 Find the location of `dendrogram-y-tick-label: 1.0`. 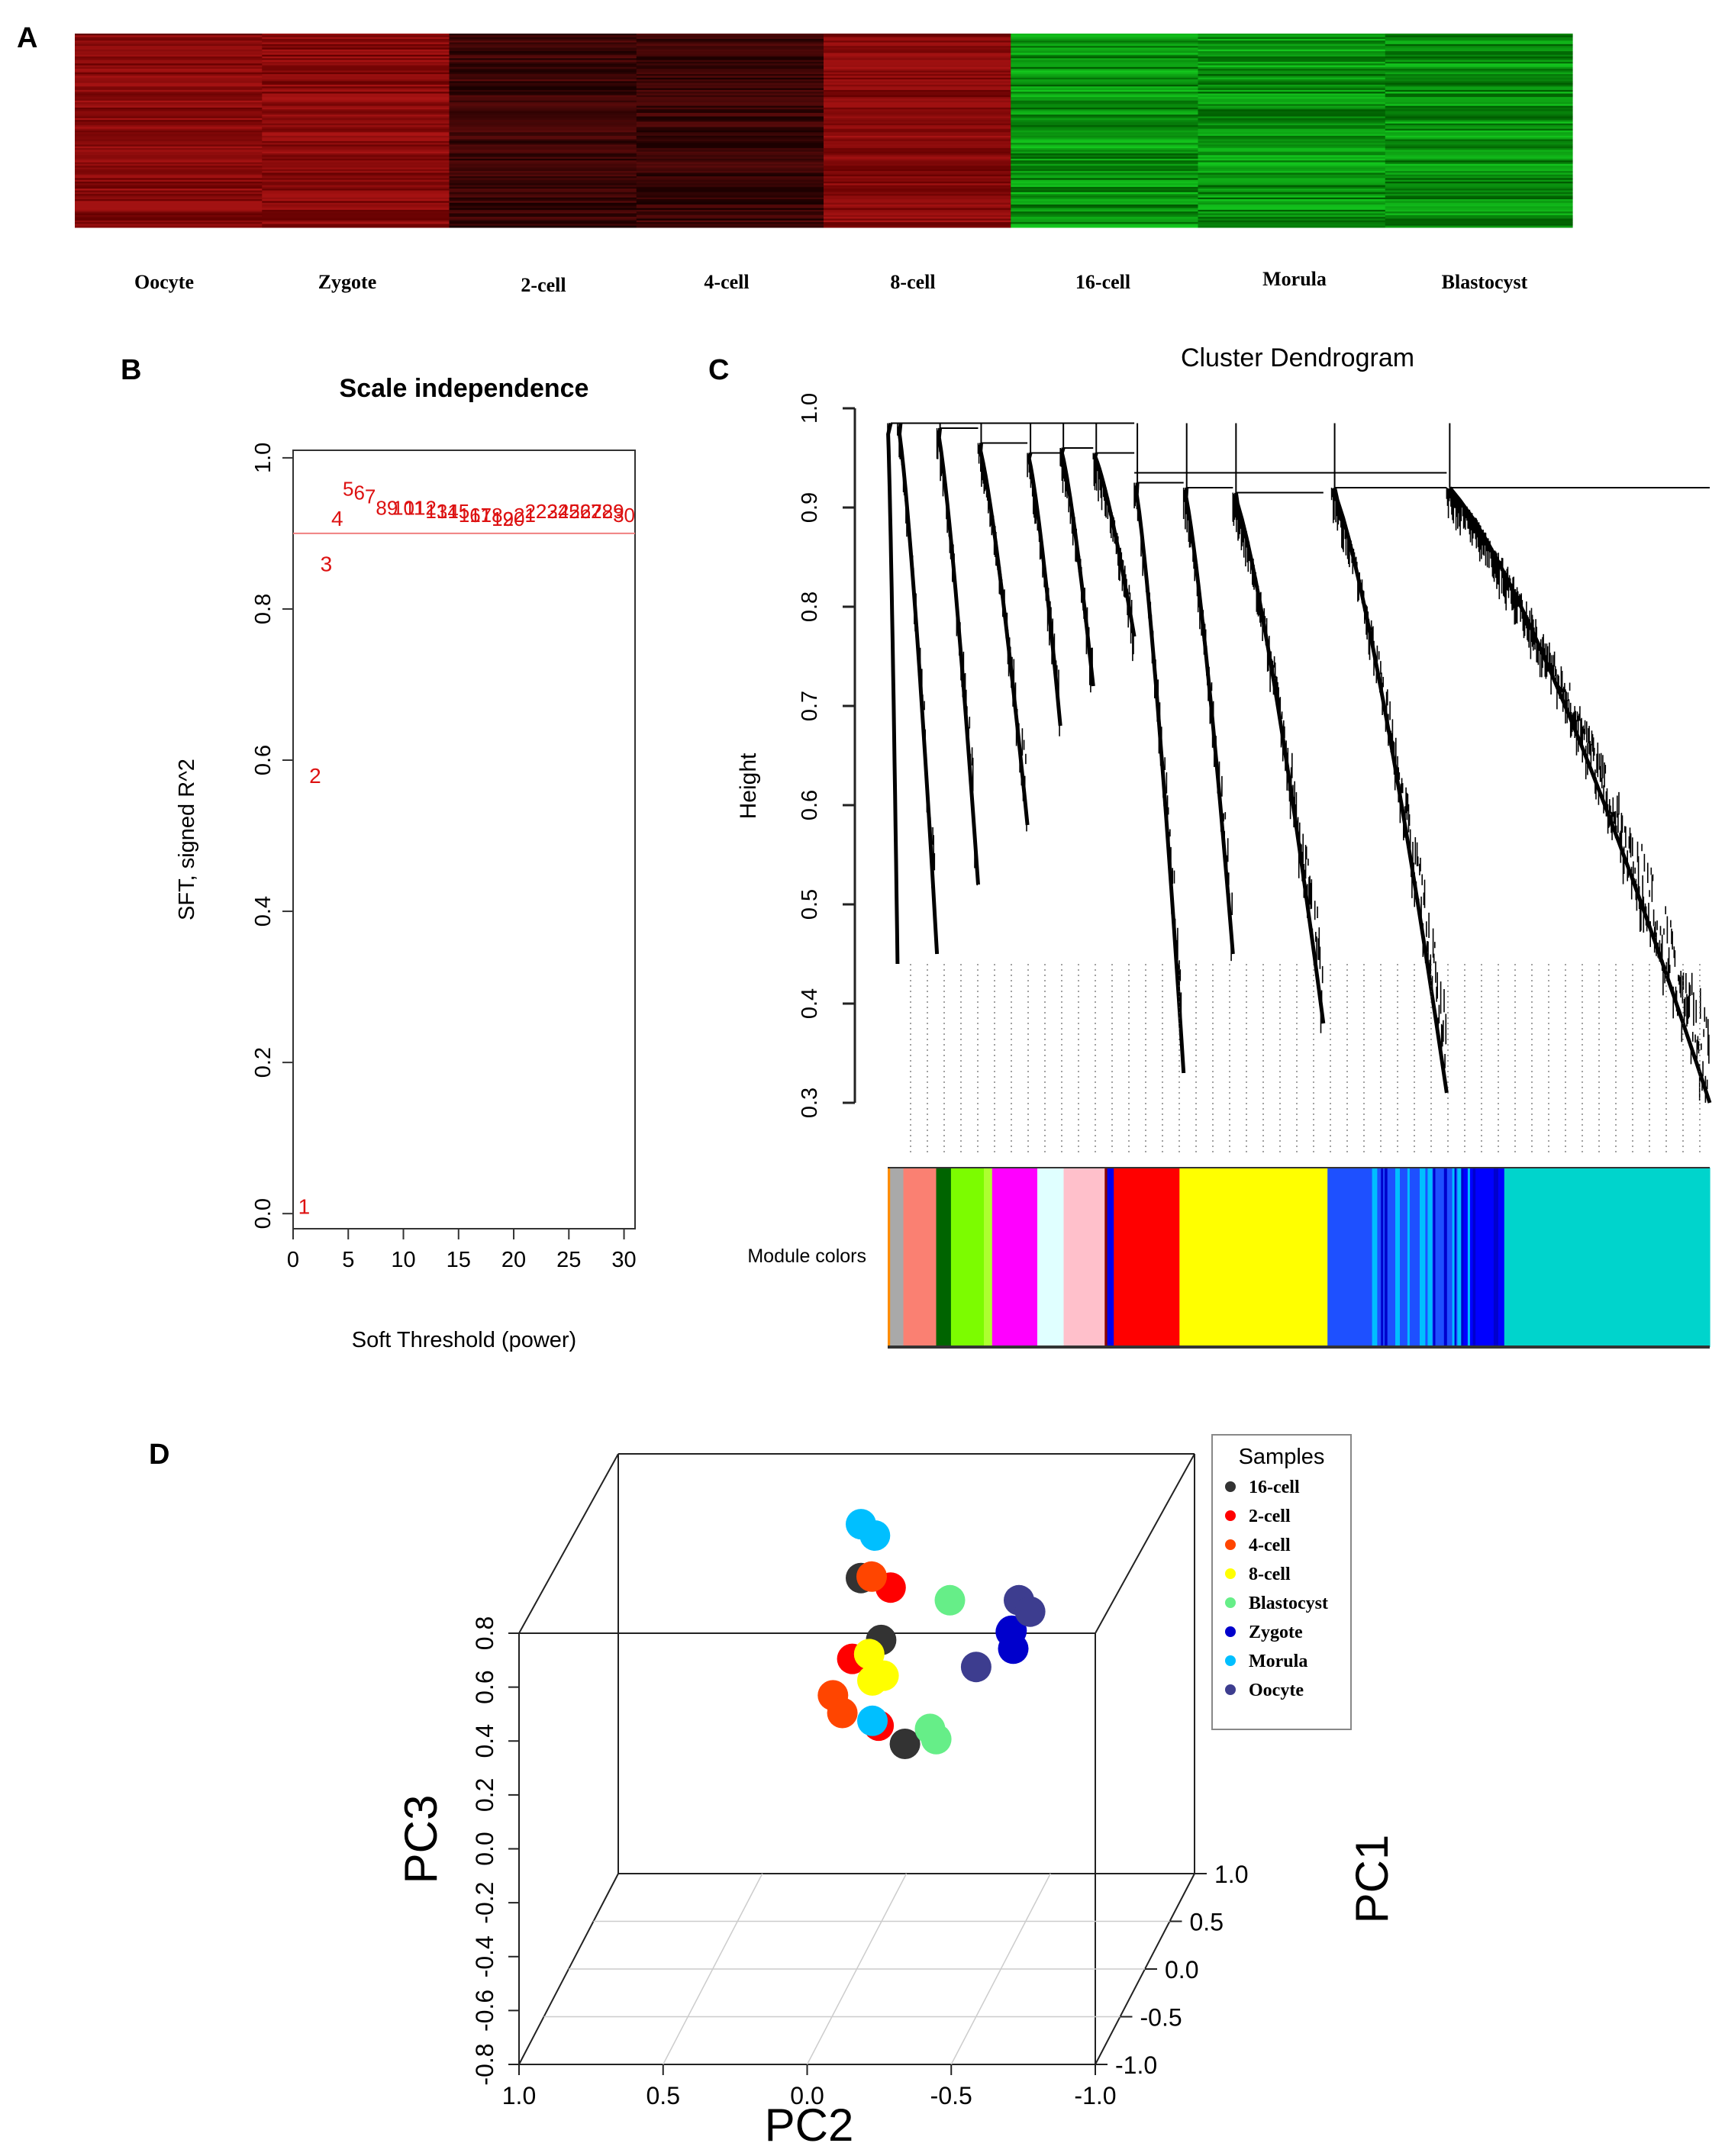

dendrogram-y-tick-label: 1.0 is located at coordinates (810, 408).